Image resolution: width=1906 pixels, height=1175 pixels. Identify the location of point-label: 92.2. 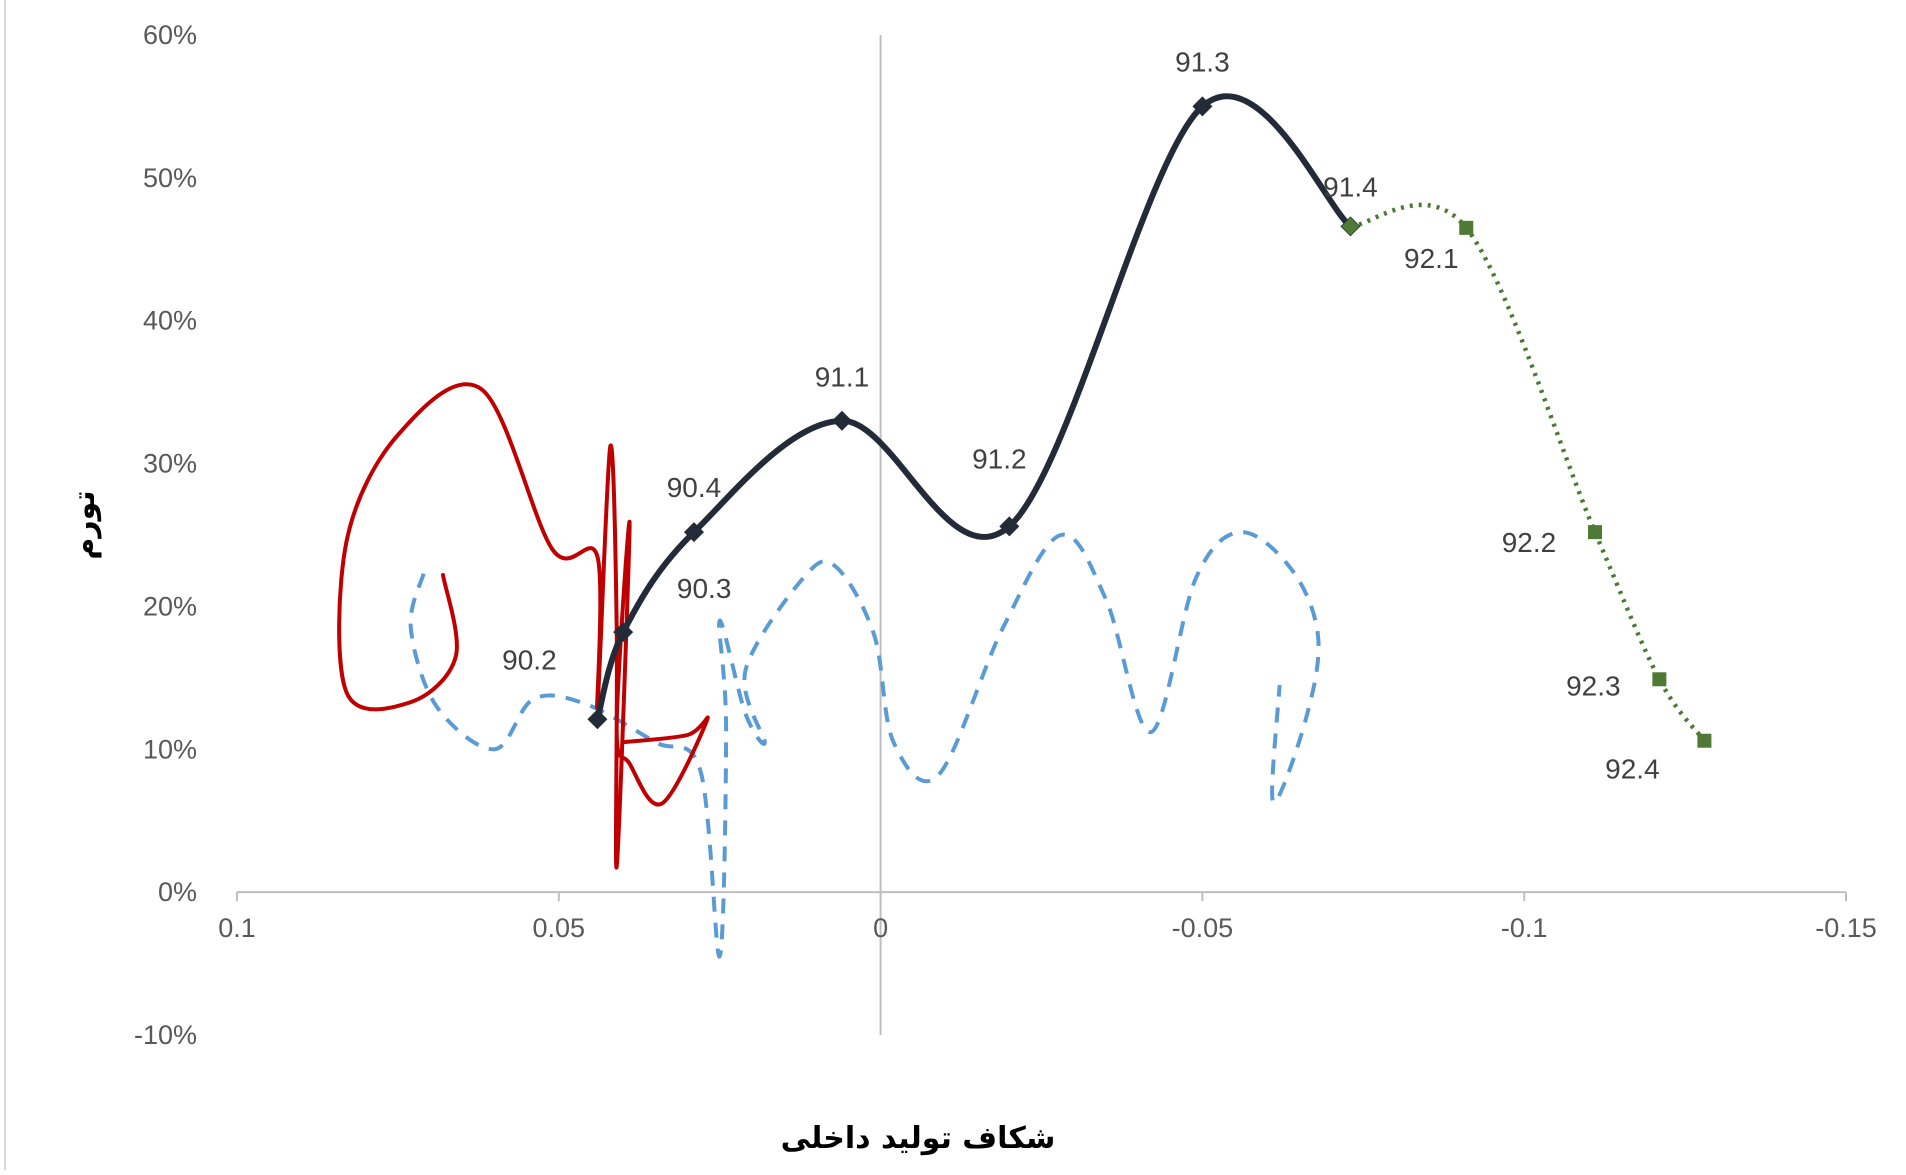
(1529, 542).